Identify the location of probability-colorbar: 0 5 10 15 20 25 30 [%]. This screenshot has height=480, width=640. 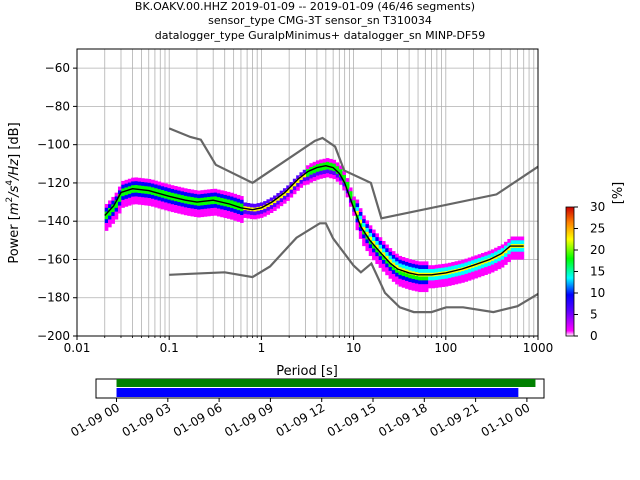
(595, 262).